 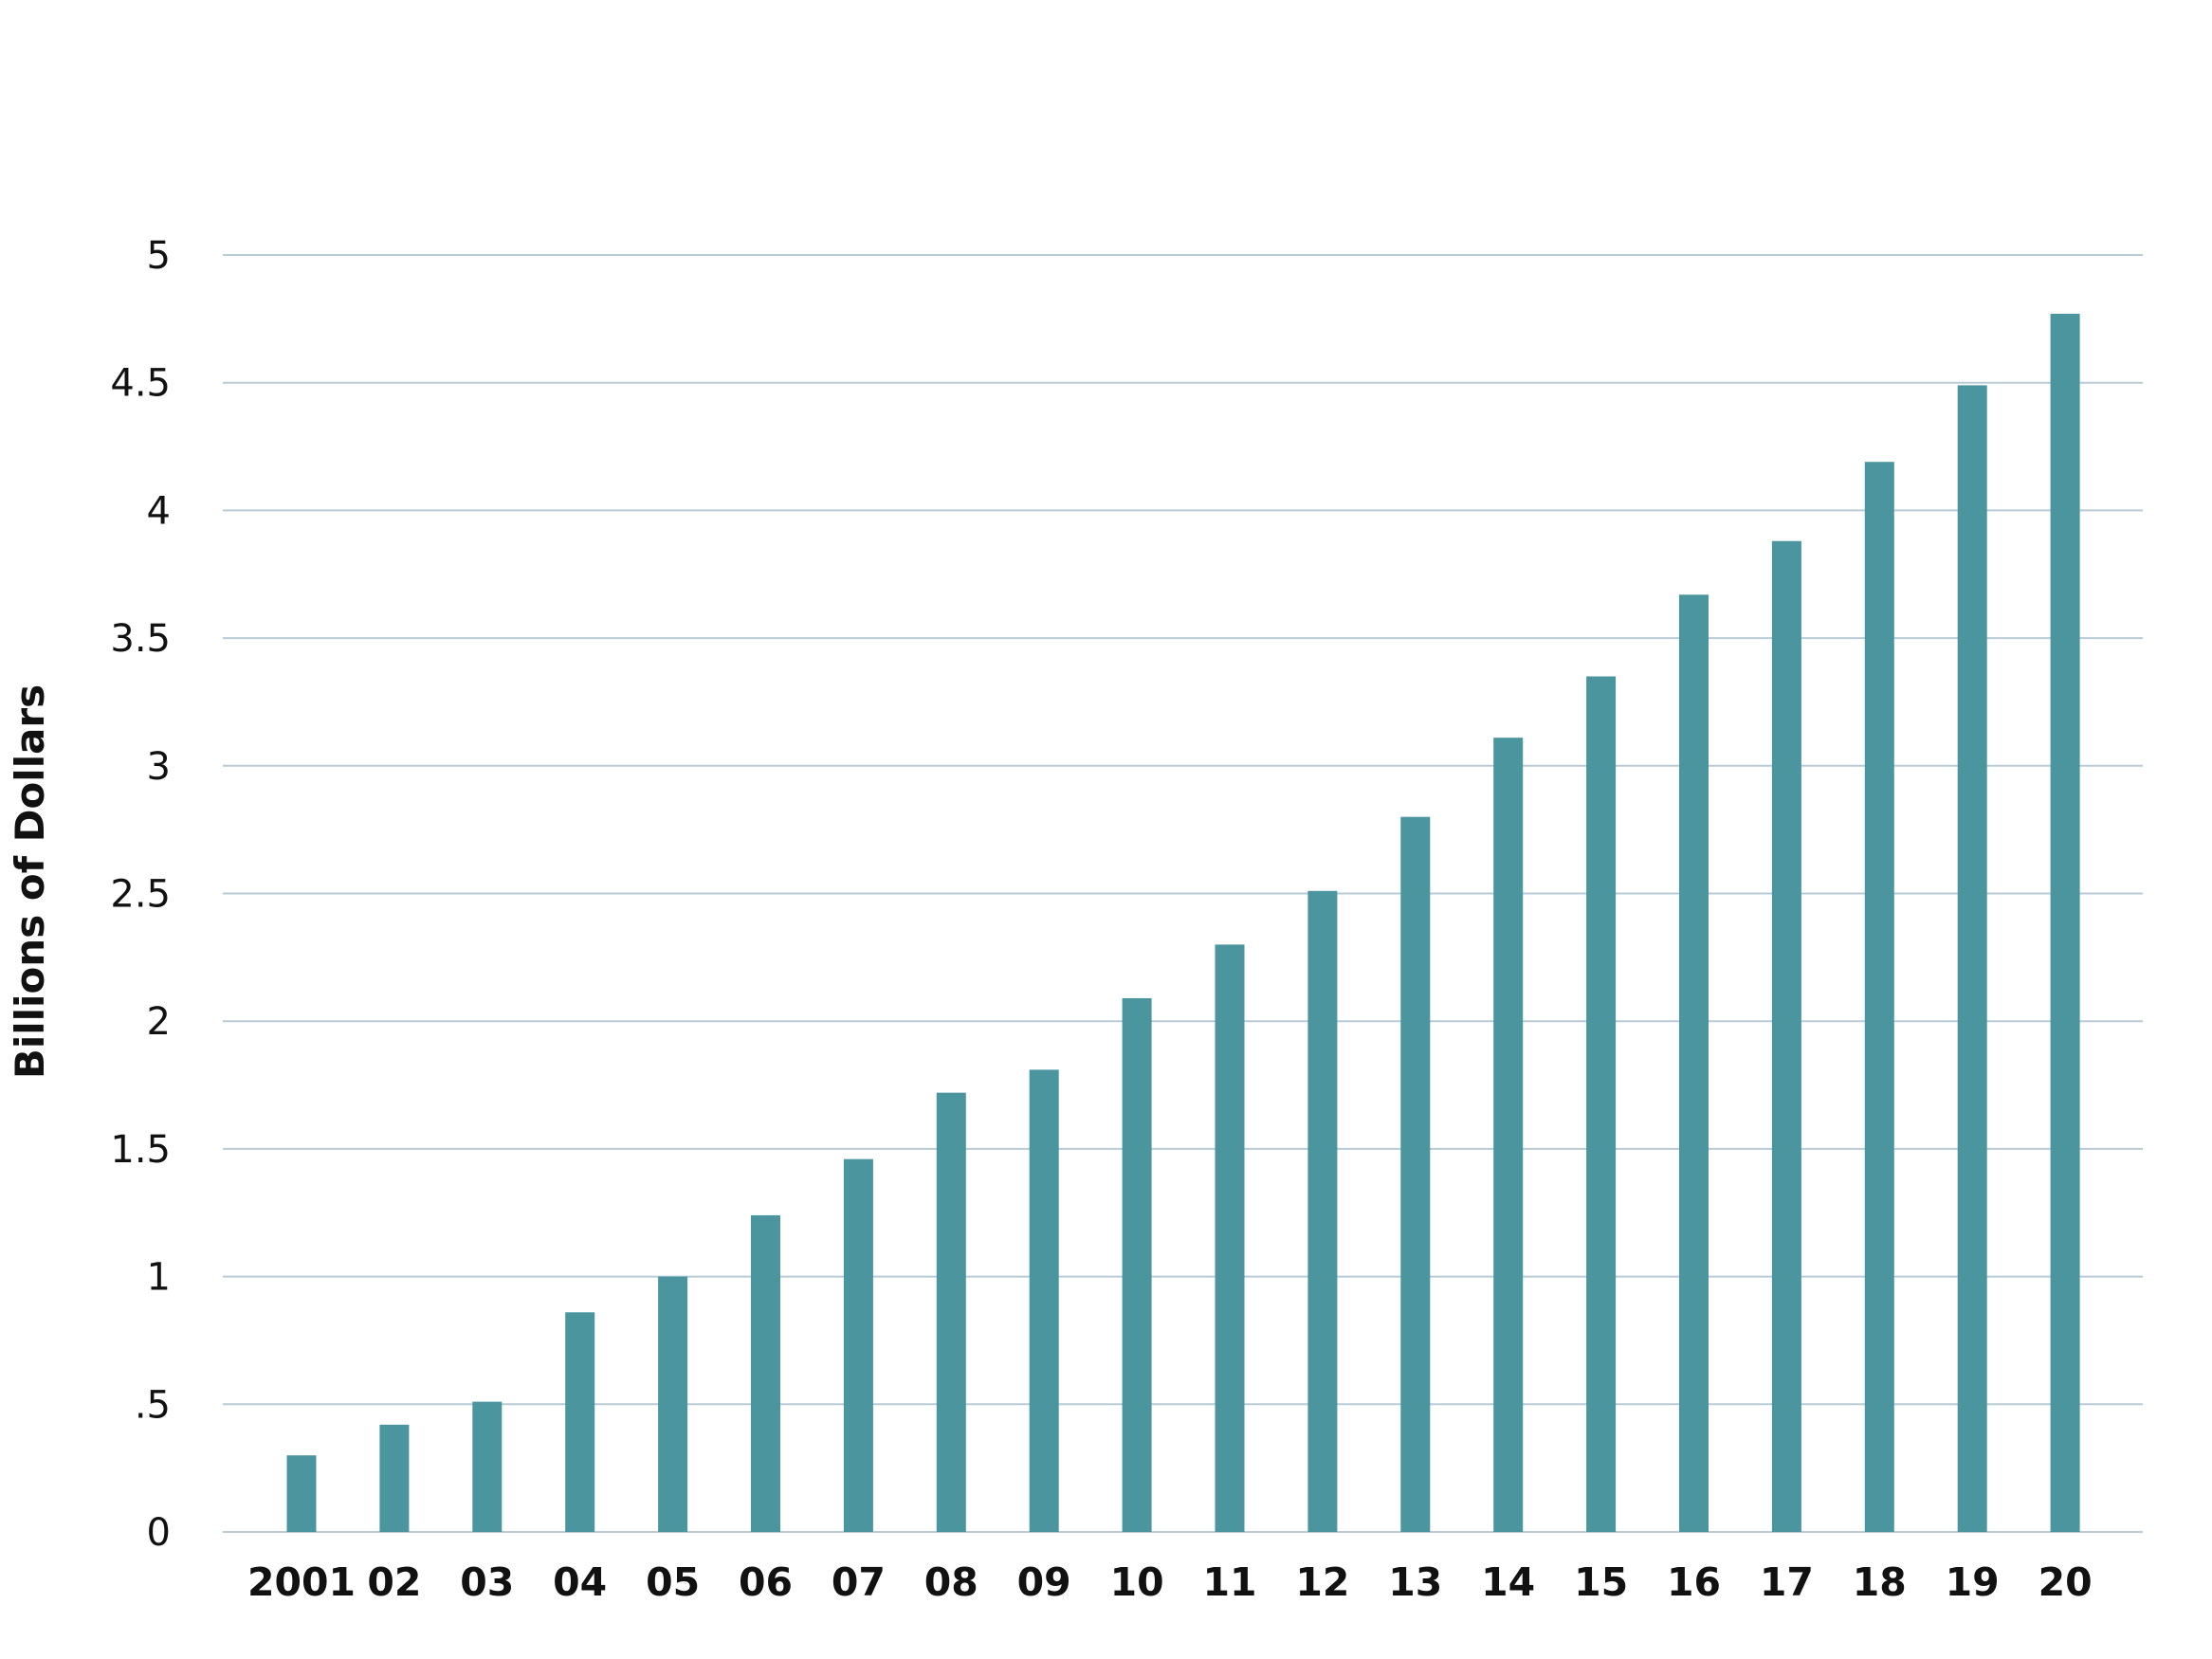 What do you see at coordinates (1601, 1582) in the screenshot?
I see `x-tick-label: 15` at bounding box center [1601, 1582].